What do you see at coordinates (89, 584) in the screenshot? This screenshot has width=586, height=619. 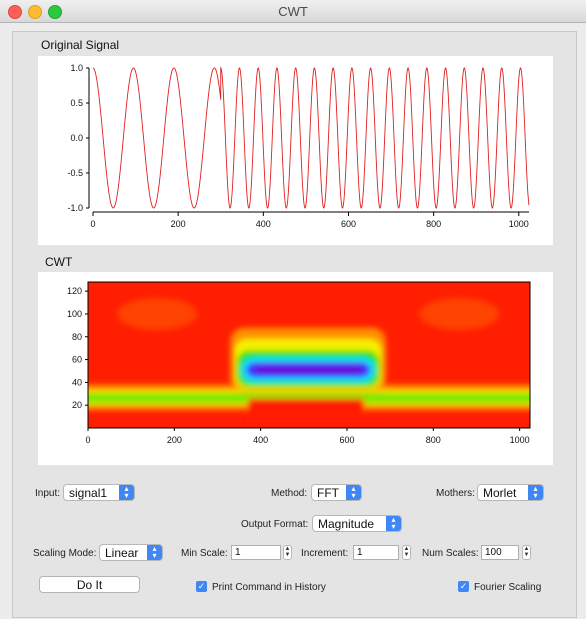 I see `do-it-button: Do It` at bounding box center [89, 584].